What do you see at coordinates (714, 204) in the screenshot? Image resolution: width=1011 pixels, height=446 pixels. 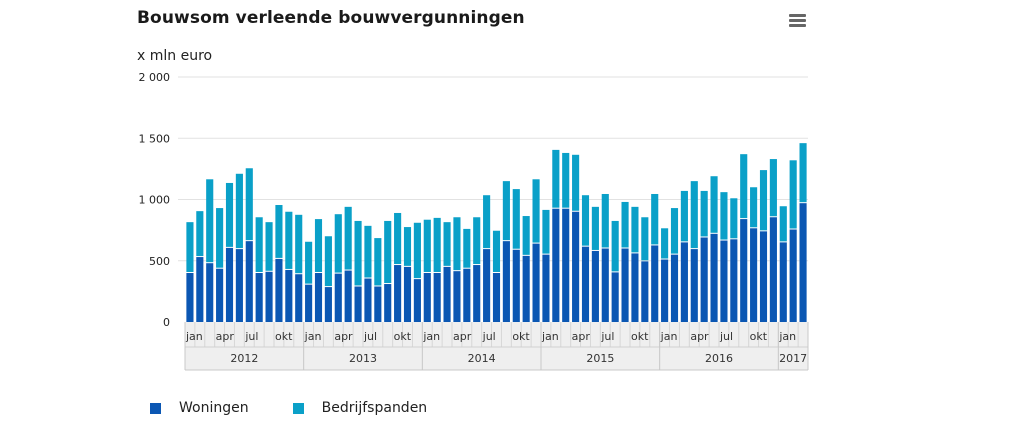 I see `bar-bedrijfspanden-jun-2016` at bounding box center [714, 204].